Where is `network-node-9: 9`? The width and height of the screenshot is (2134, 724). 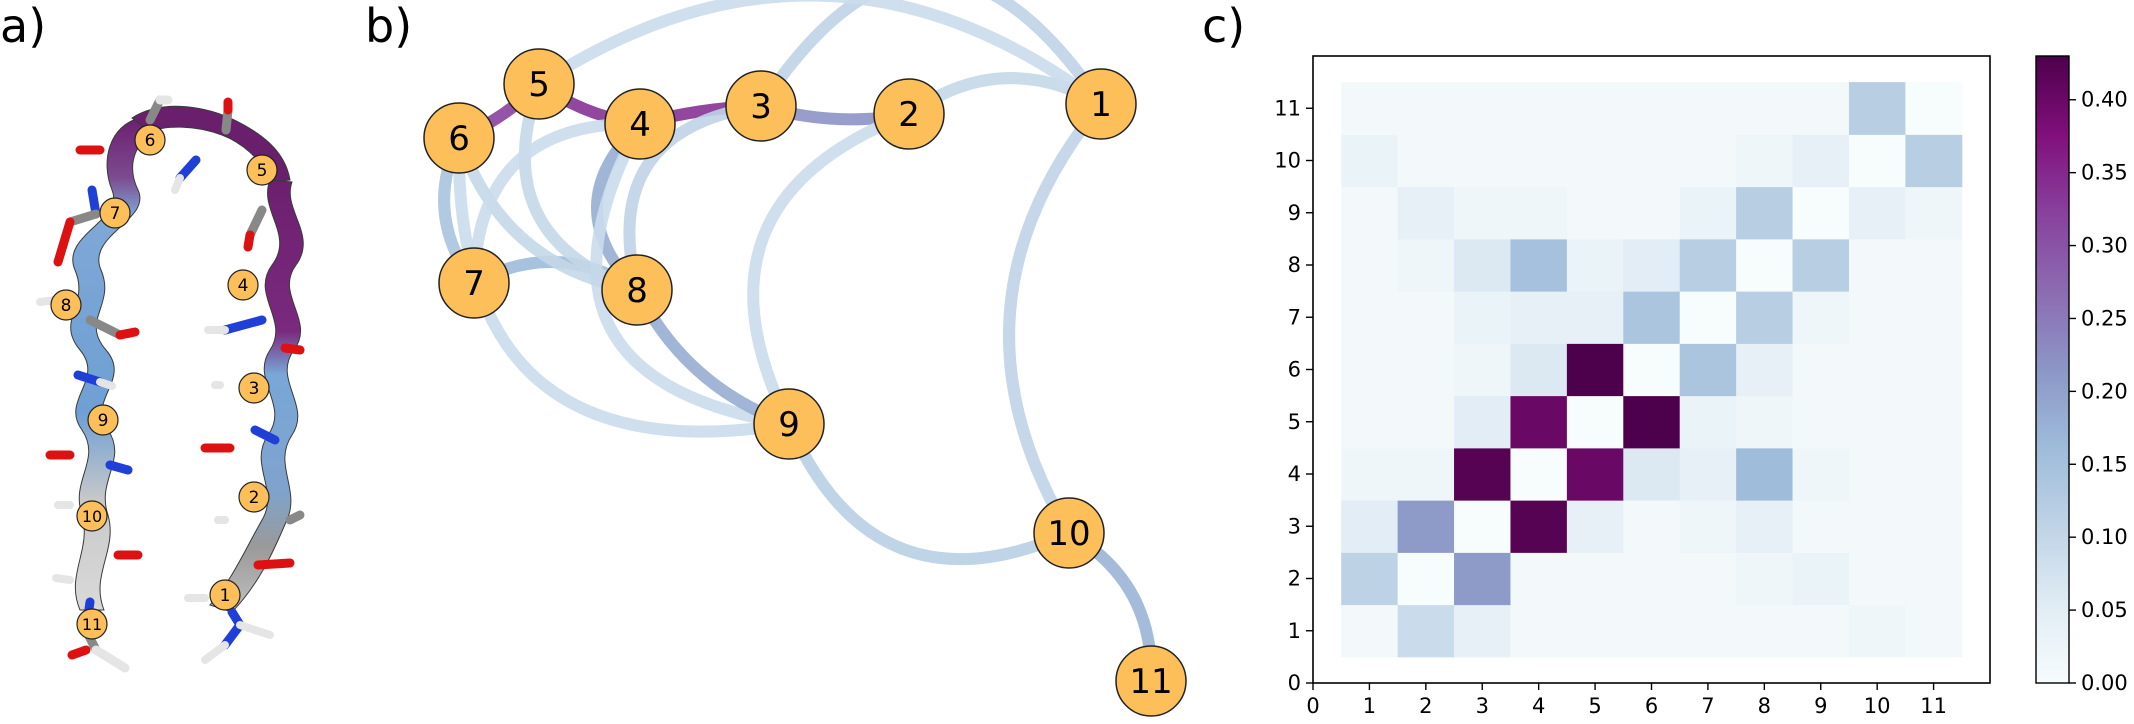
network-node-9: 9 is located at coordinates (789, 424).